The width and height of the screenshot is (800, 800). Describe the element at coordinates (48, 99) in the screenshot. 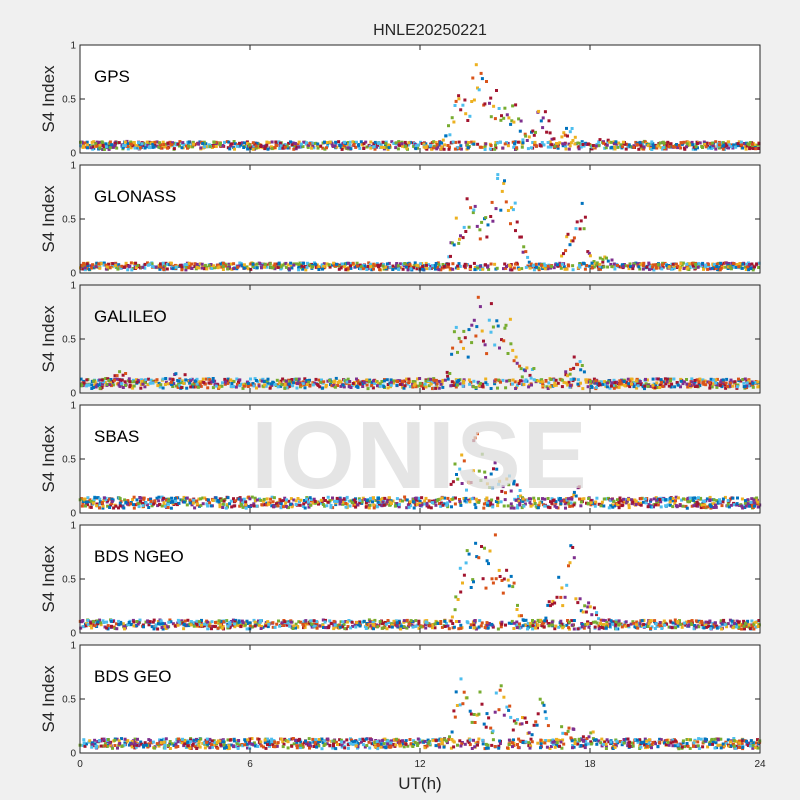

I see `y-axis-label: S4 Index` at that location.